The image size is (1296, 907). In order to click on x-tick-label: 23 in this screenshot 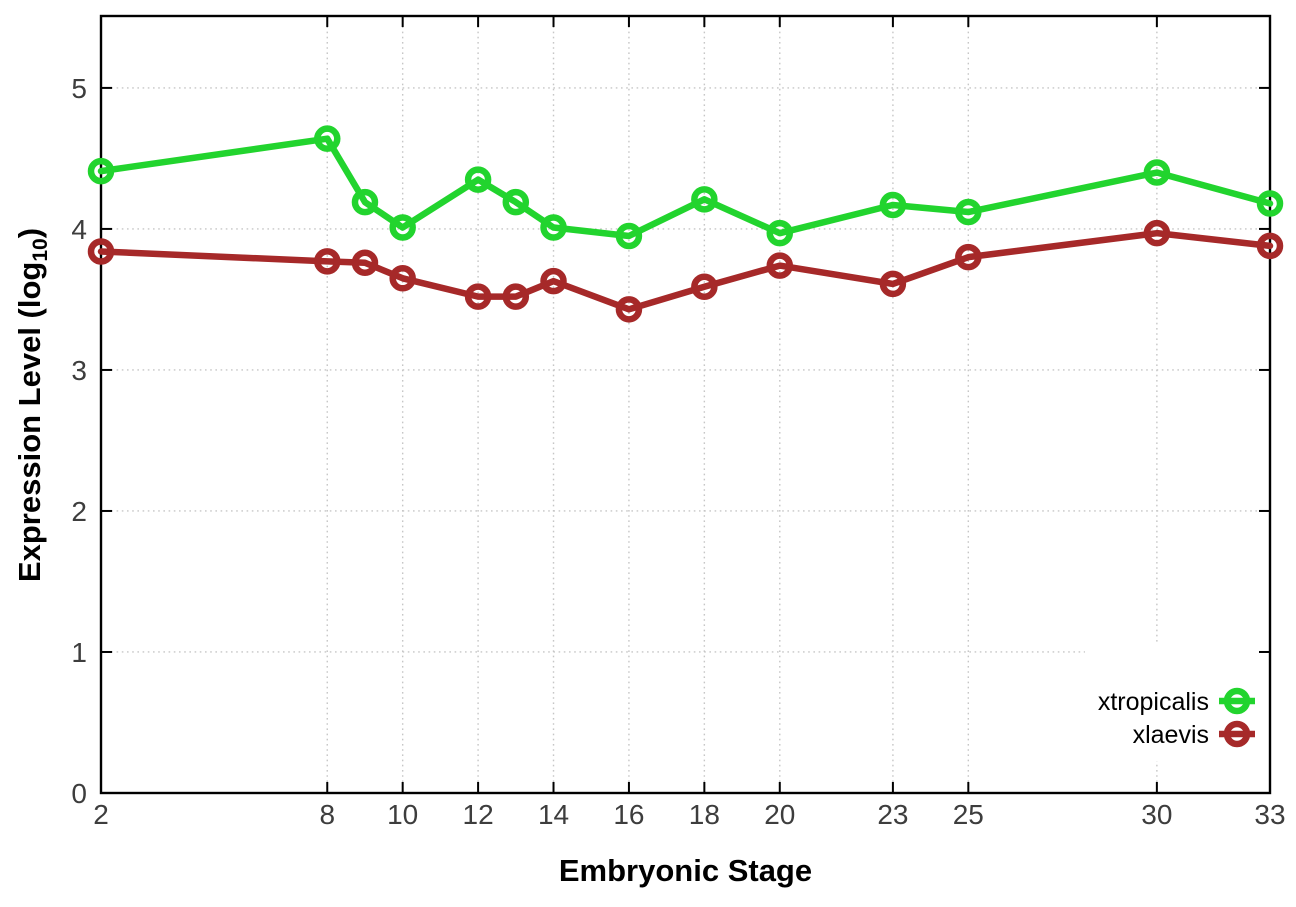, I will do `click(892, 814)`.